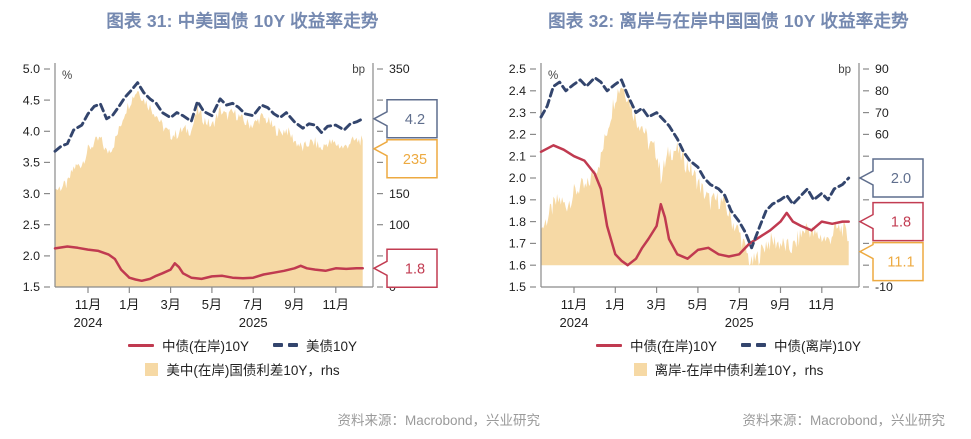 The image size is (971, 439). Describe the element at coordinates (399, 69) in the screenshot. I see `svg-text: 350` at that location.